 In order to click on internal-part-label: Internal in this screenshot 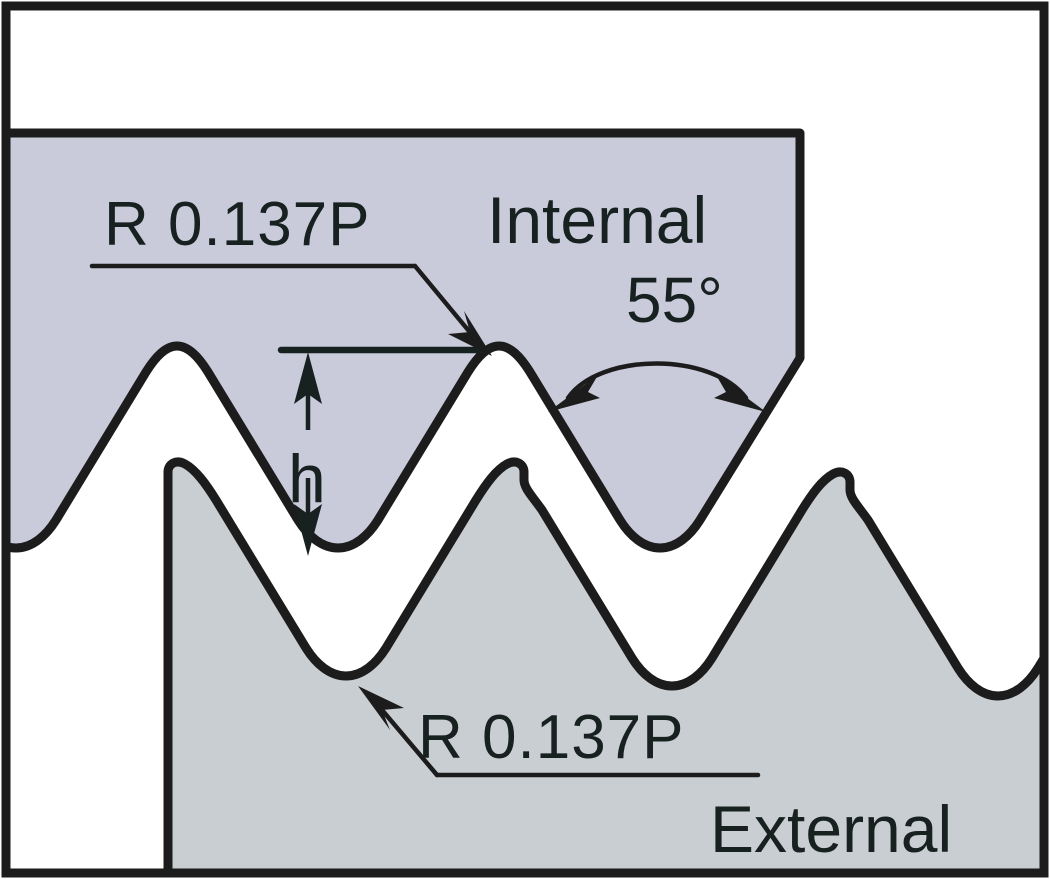, I will do `click(597, 220)`.